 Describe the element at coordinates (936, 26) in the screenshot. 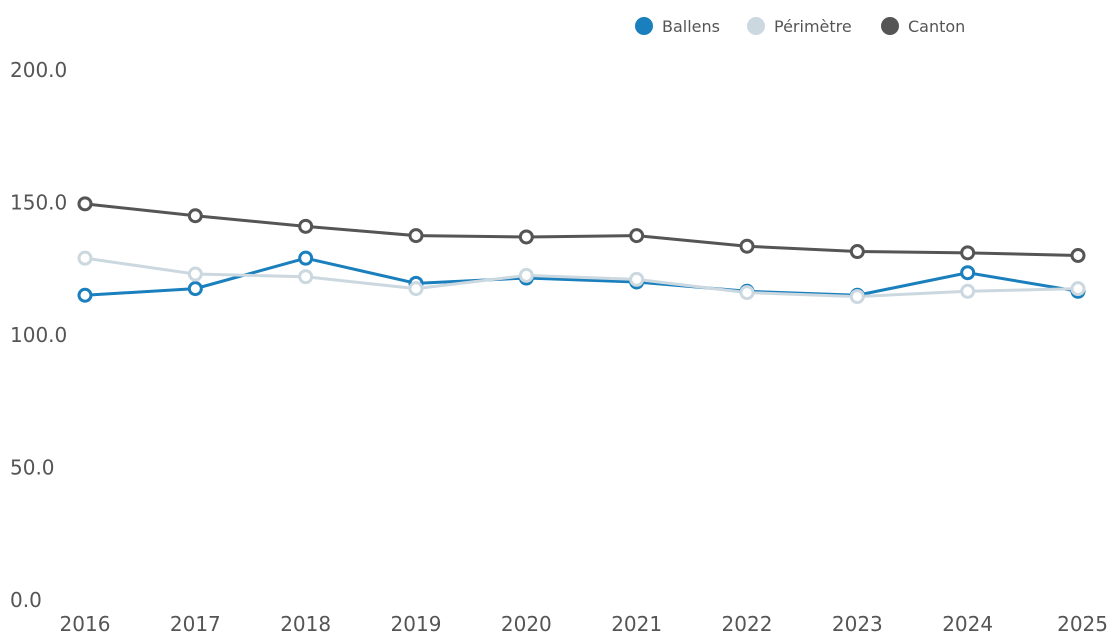

I see `legend-label: Canton` at that location.